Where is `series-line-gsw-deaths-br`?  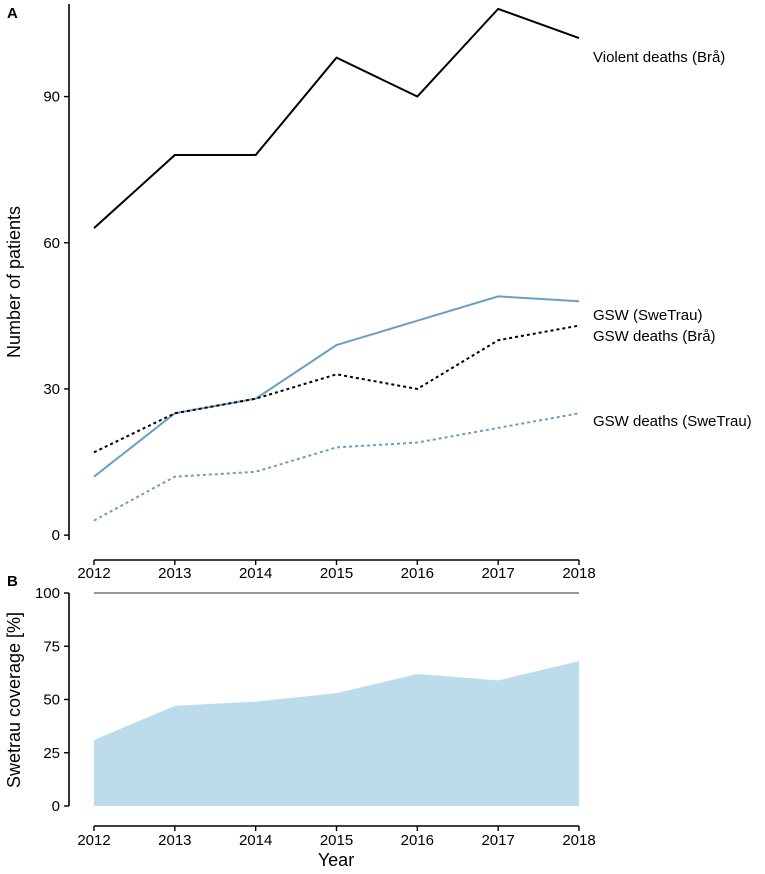
series-line-gsw-deaths-br is located at coordinates (336, 389).